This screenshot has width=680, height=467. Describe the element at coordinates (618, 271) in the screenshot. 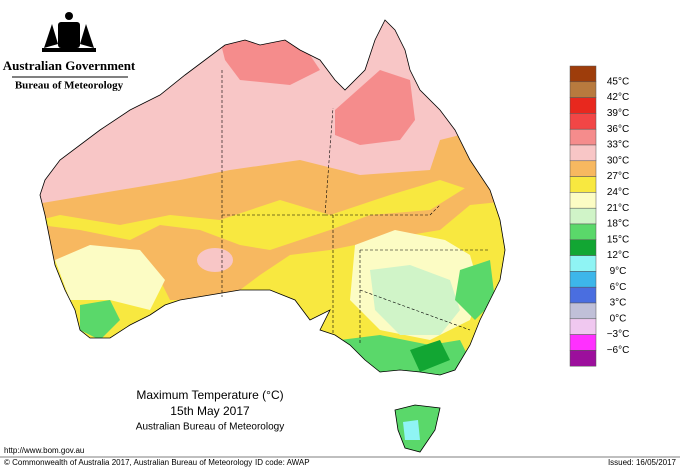

I see `legend-label: 9°C` at that location.